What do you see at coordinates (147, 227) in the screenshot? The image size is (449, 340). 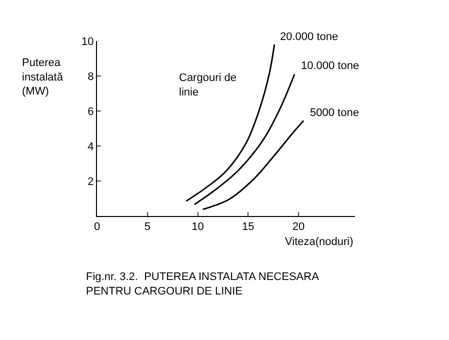 I see `x-tick-label: 5` at bounding box center [147, 227].